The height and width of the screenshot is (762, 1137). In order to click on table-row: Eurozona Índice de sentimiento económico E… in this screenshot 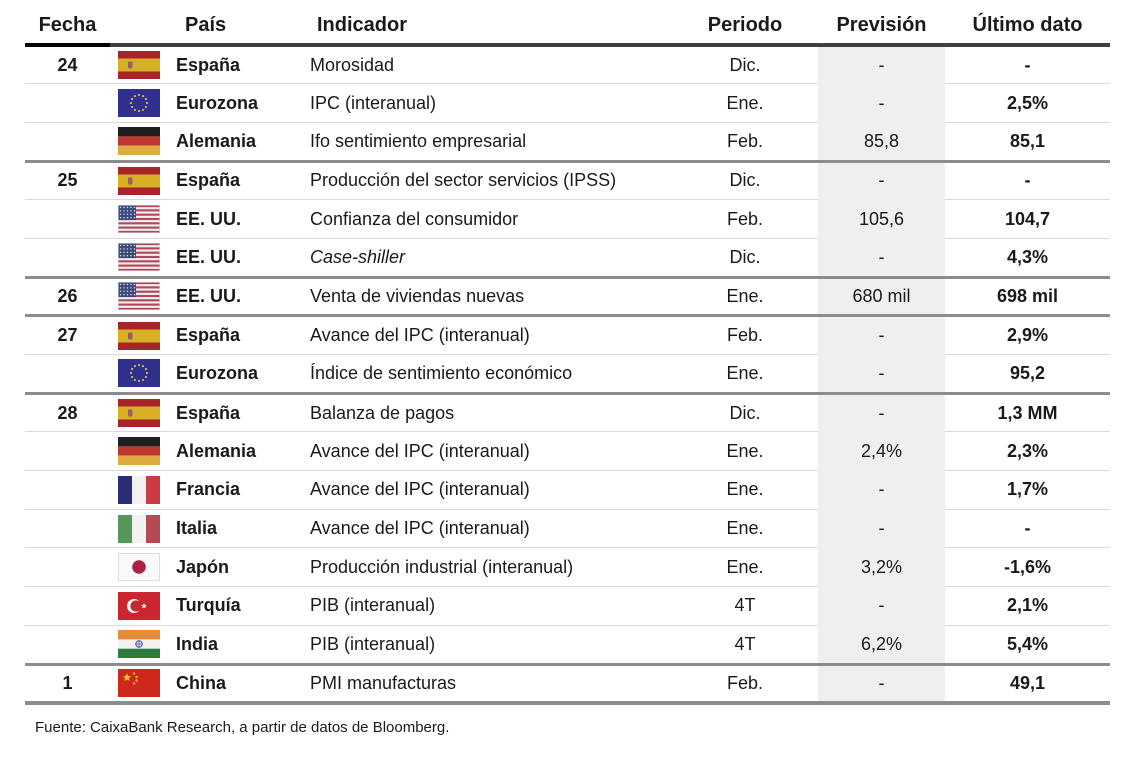, I will do `click(567, 374)`.